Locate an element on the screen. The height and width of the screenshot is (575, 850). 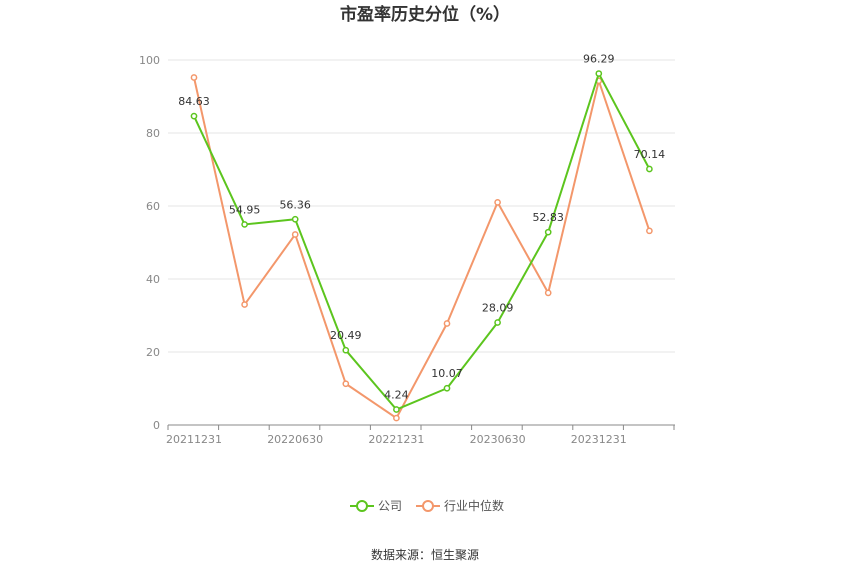
axes is located at coordinates (421, 427).